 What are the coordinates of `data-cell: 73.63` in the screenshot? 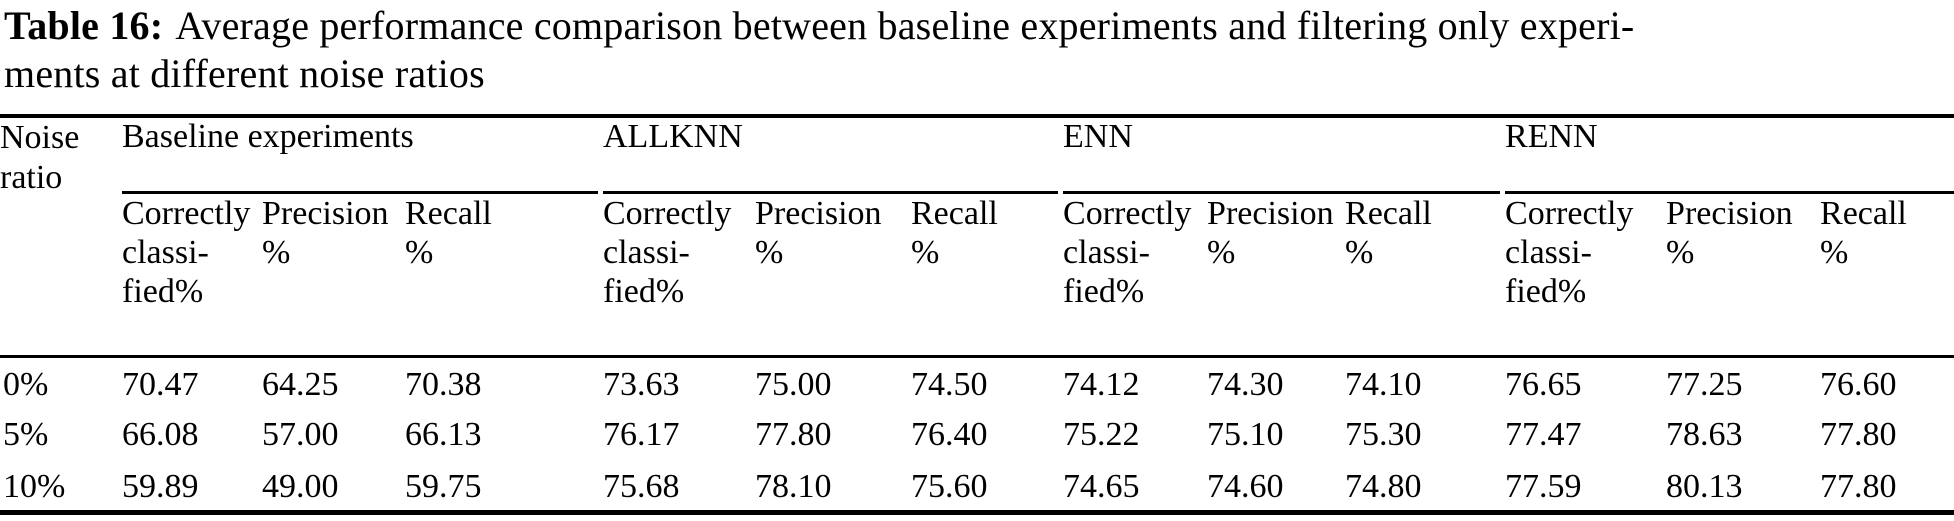 It's located at (641, 384).